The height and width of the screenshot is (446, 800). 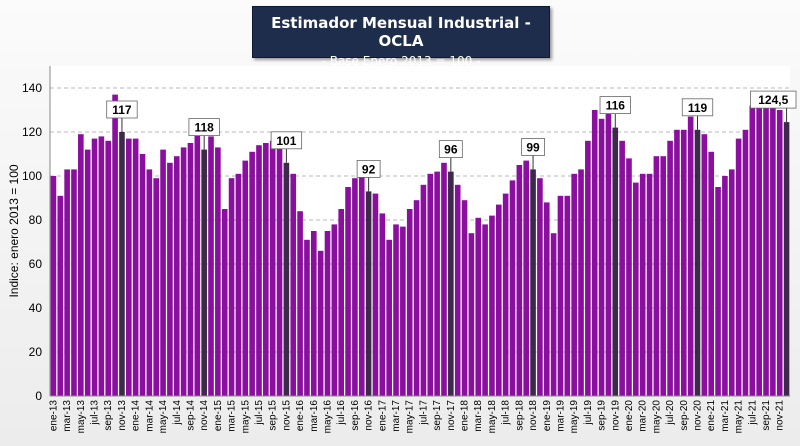 What do you see at coordinates (773, 106) in the screenshot?
I see `callout: 124,5` at bounding box center [773, 106].